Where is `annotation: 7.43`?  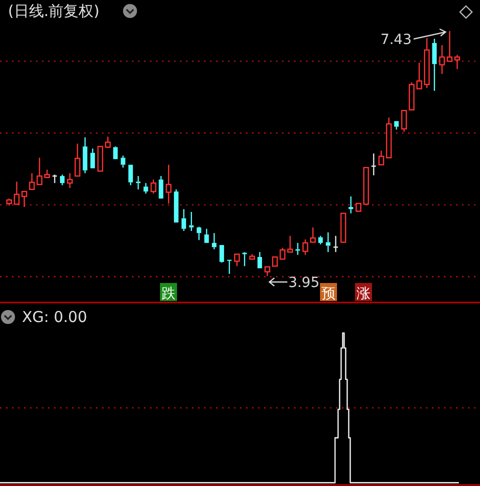
annotation: 7.43 is located at coordinates (396, 40).